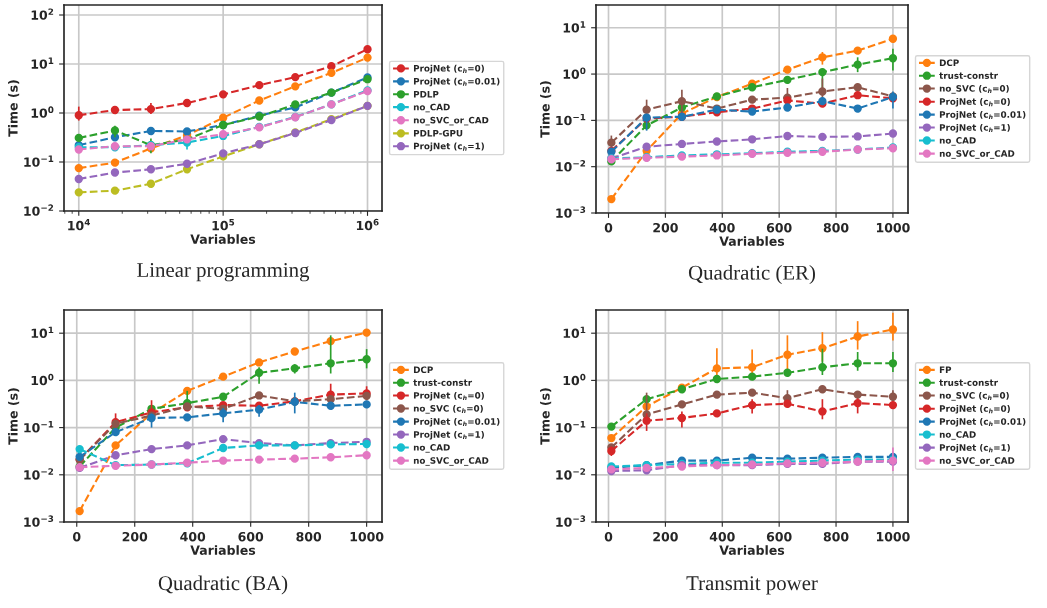 This screenshot has width=1047, height=608. Describe the element at coordinates (223, 272) in the screenshot. I see `text: Linear programming` at that location.